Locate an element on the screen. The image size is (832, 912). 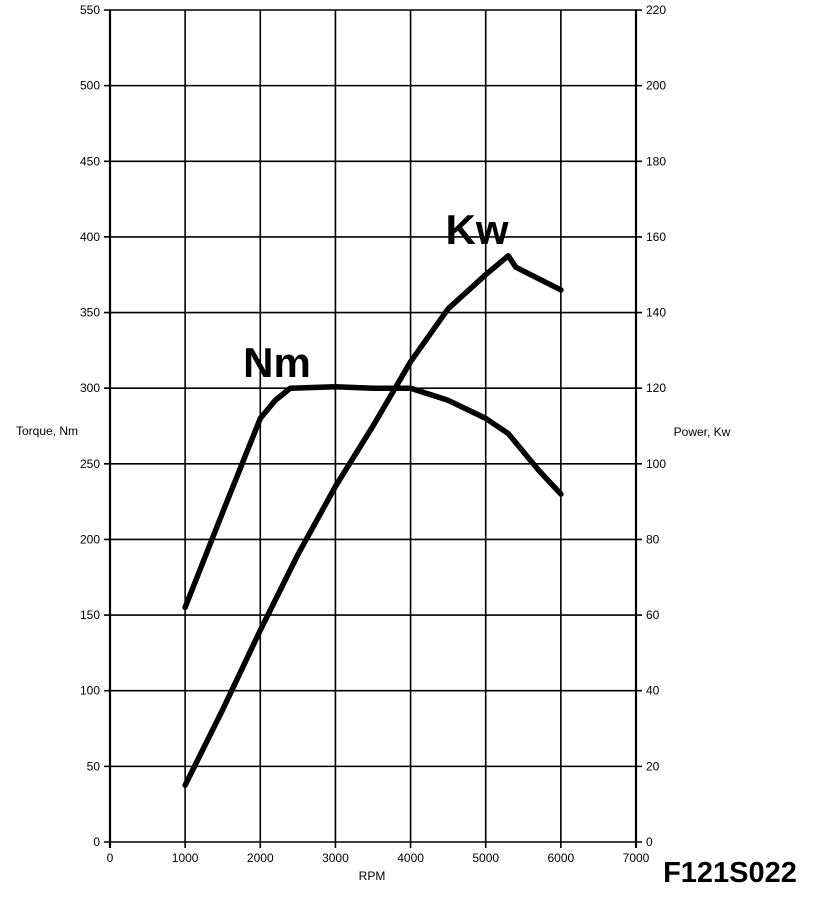
y-right-tick-label: 0 is located at coordinates (649, 842).